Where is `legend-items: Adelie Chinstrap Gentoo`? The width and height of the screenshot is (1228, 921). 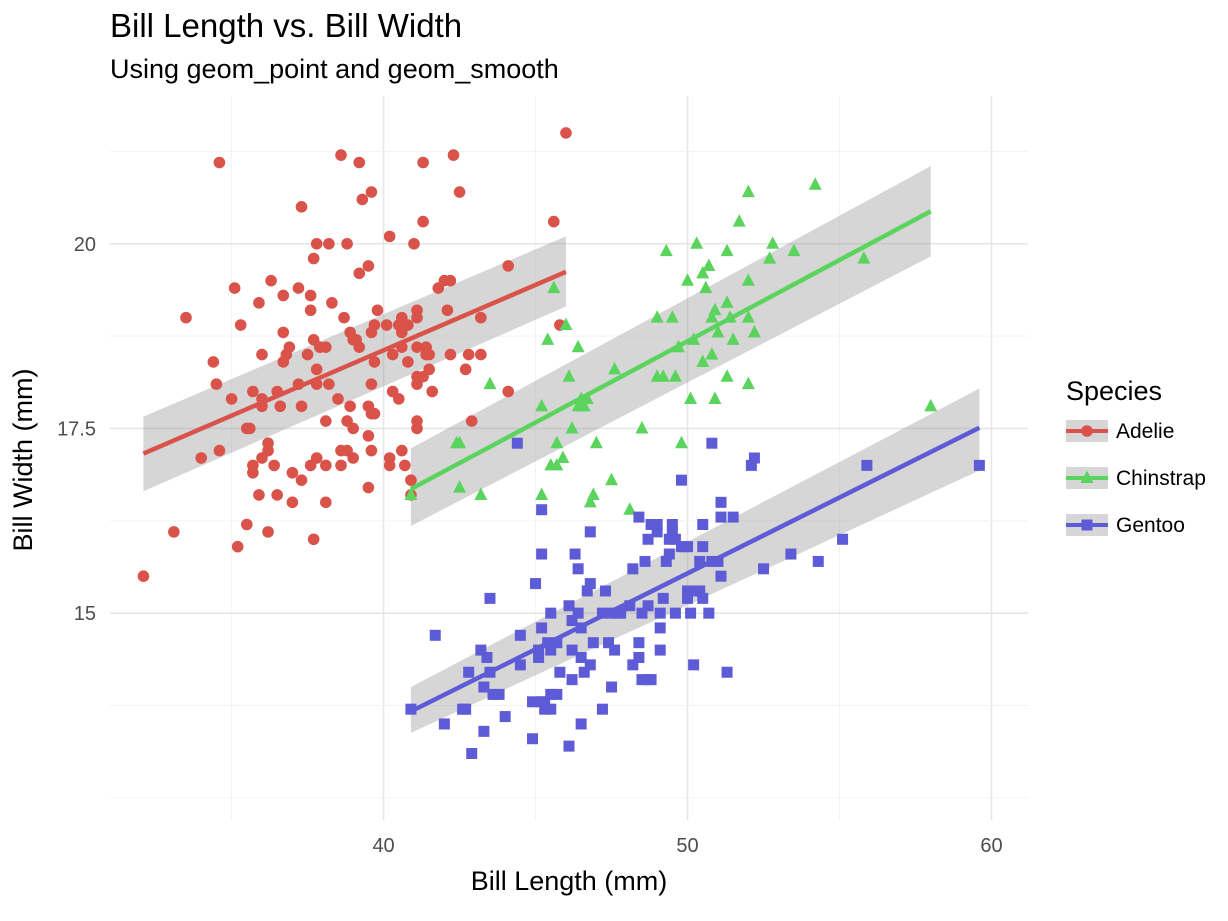 legend-items: Adelie Chinstrap Gentoo is located at coordinates (1136, 478).